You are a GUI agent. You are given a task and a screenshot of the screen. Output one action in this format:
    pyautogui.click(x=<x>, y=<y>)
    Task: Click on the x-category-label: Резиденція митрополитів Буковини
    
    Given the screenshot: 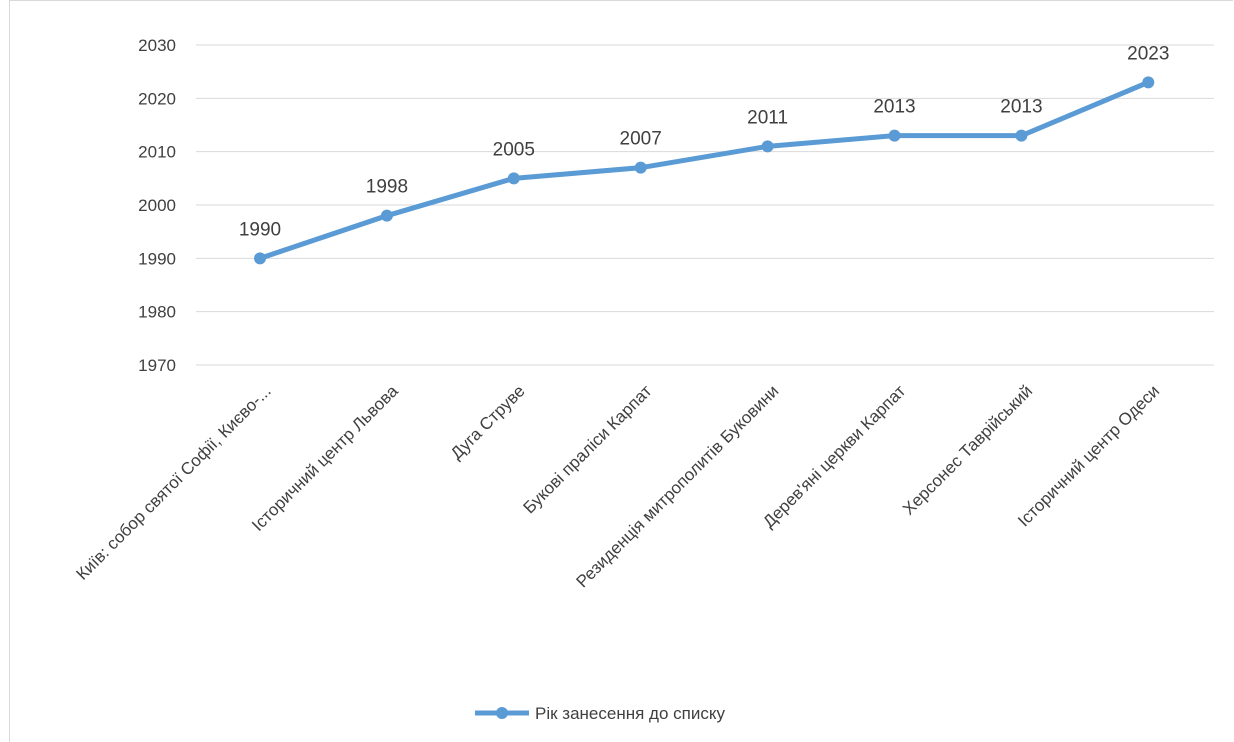 What is the action you would take?
    pyautogui.click(x=678, y=486)
    